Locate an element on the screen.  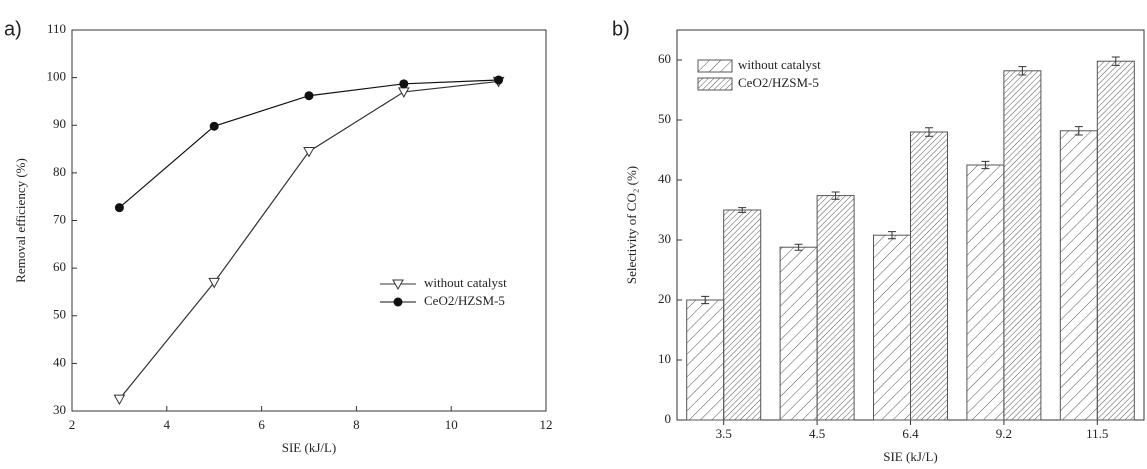
y-tick-label: 110 is located at coordinates (56, 28).